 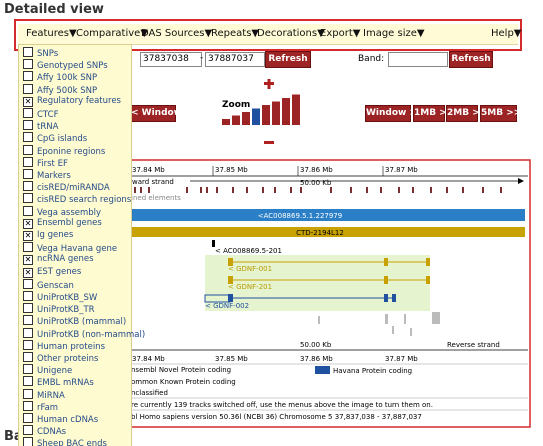 What do you see at coordinates (54, 176) in the screenshot?
I see `option-label: Markers` at bounding box center [54, 176].